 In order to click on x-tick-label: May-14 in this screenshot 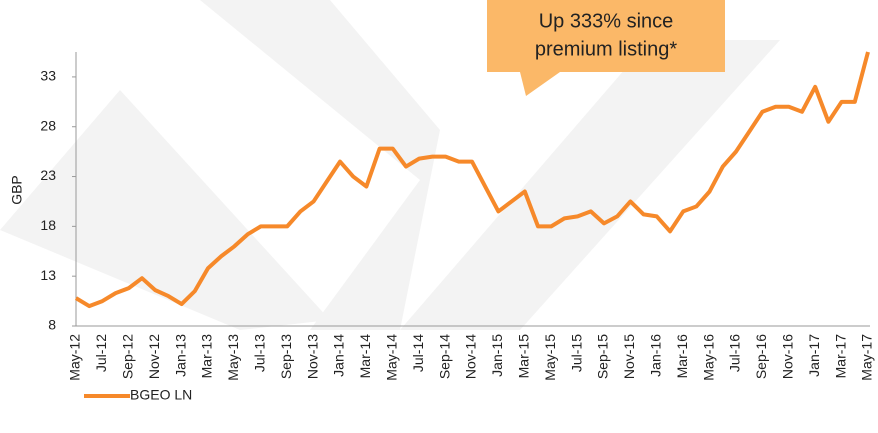, I will do `click(392, 357)`.